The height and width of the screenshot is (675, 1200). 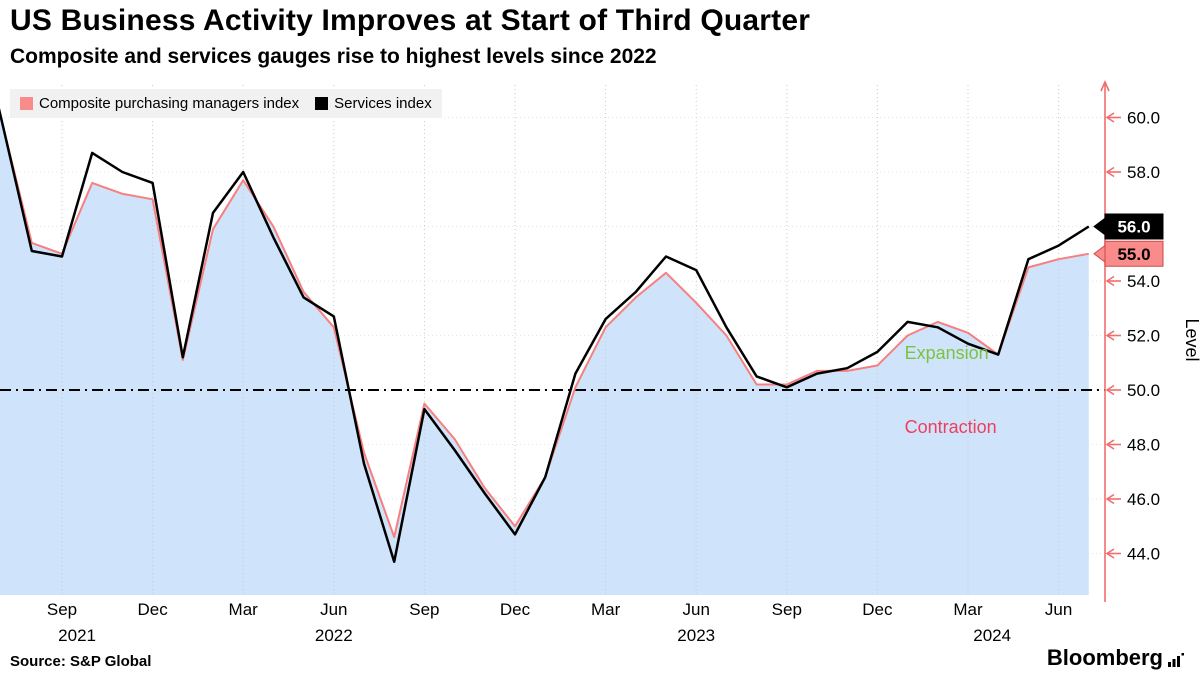 What do you see at coordinates (1191, 339) in the screenshot?
I see `y-axis-title: Level` at bounding box center [1191, 339].